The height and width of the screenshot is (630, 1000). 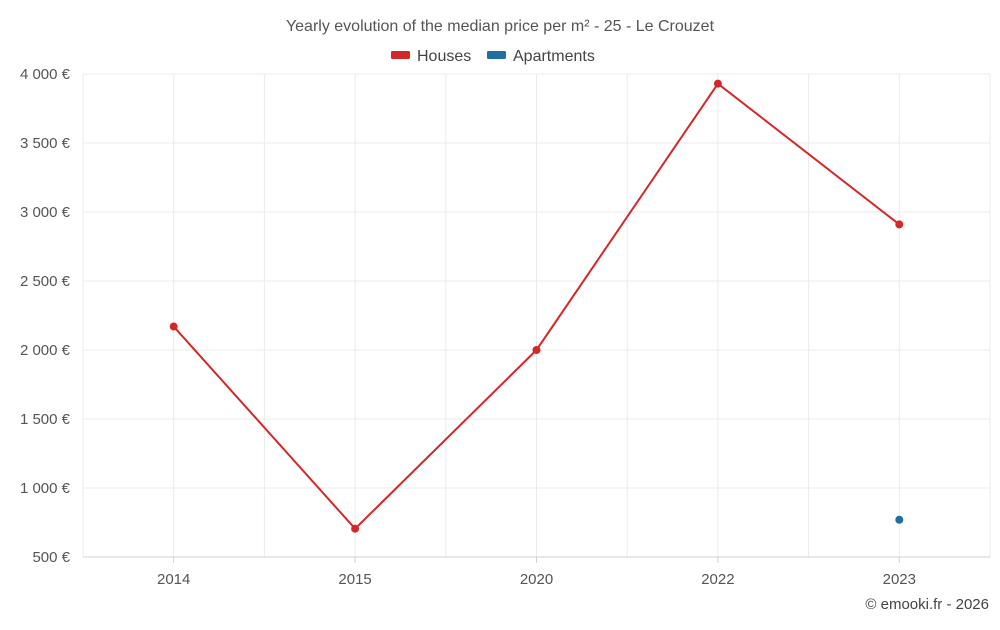 What do you see at coordinates (45, 281) in the screenshot?
I see `y-tick-label: 2 500 €` at bounding box center [45, 281].